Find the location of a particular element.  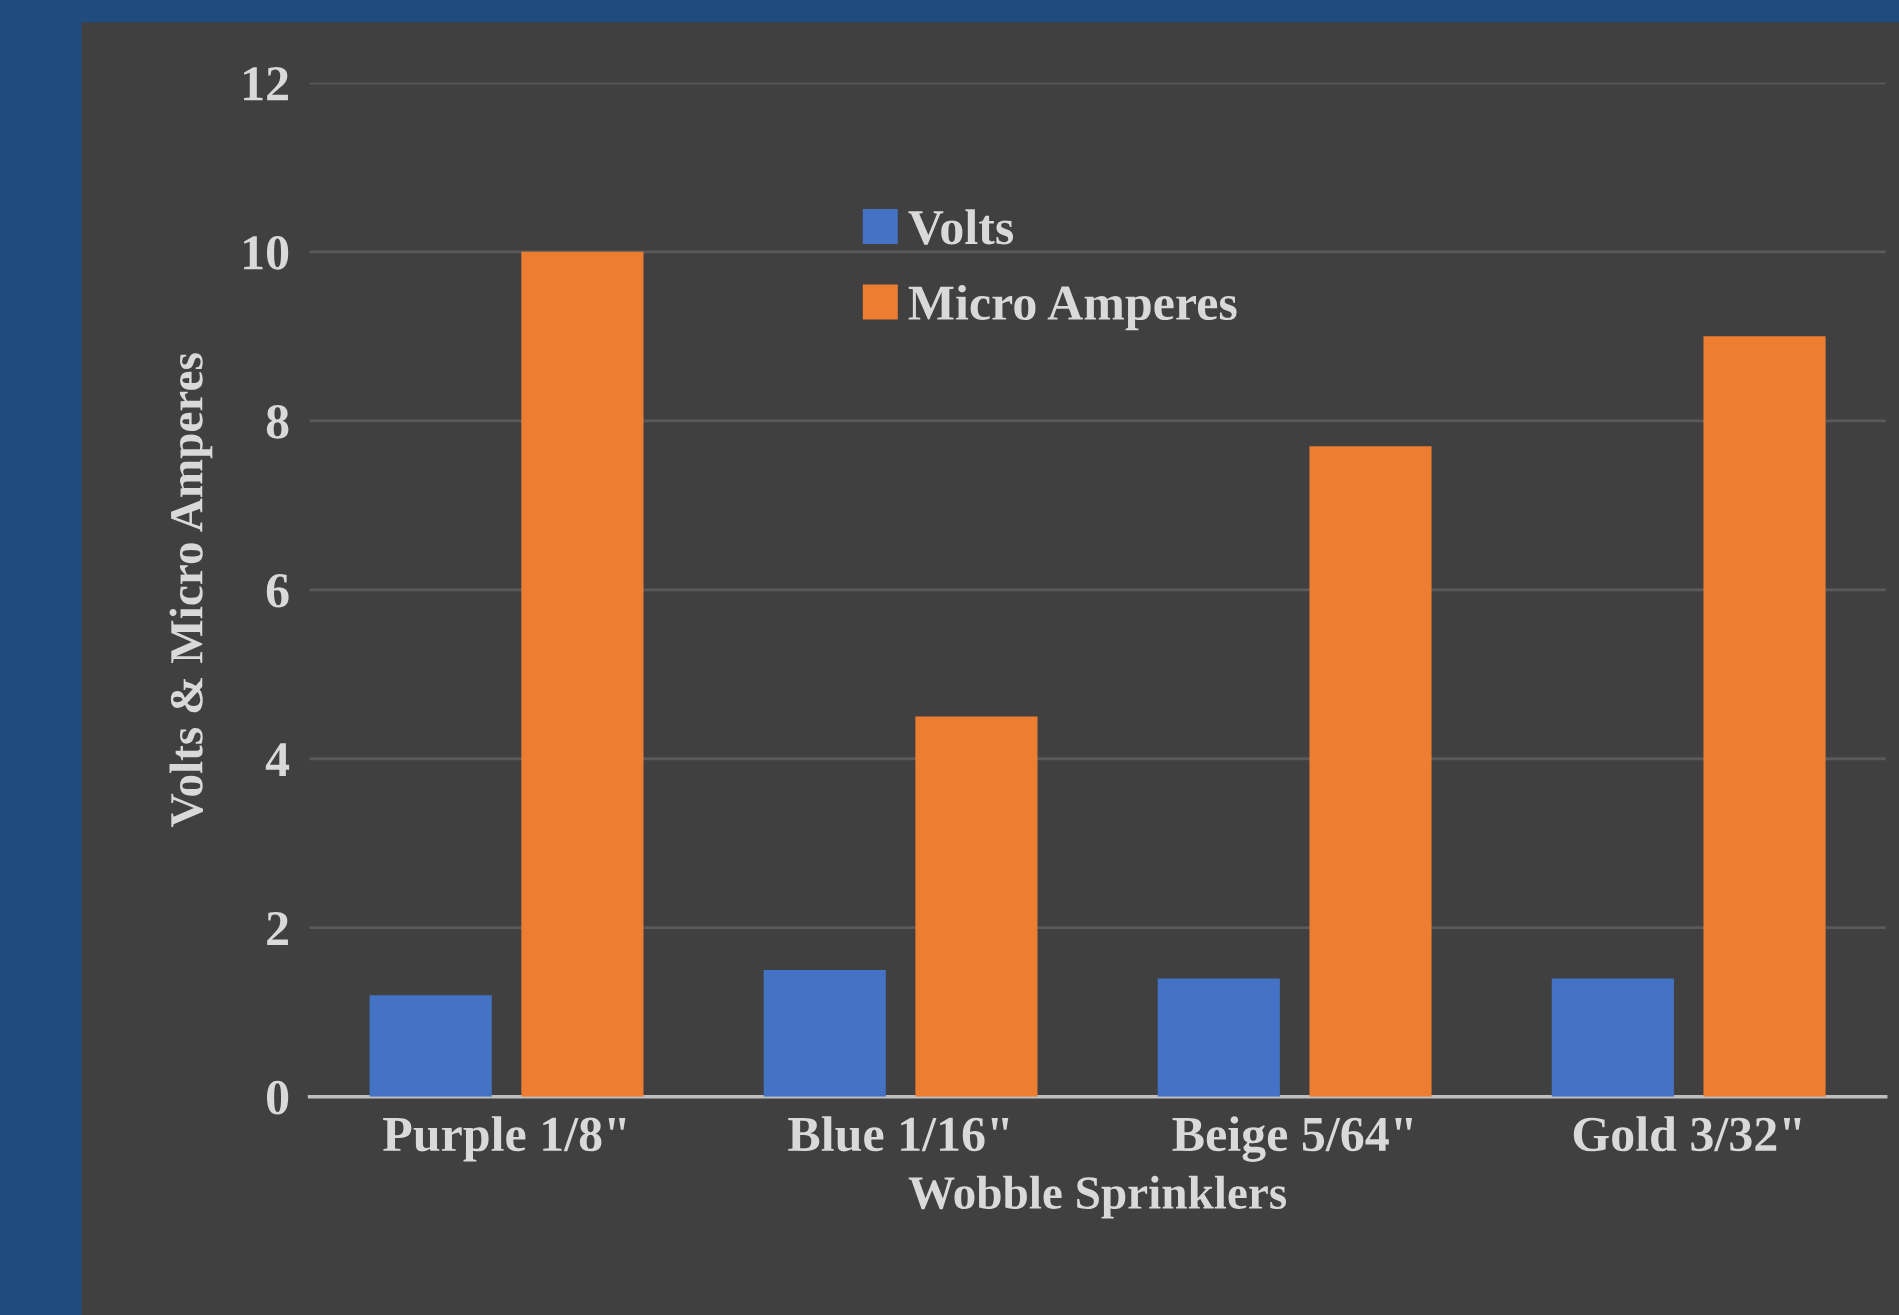

legend-label: Volts is located at coordinates (961, 227).